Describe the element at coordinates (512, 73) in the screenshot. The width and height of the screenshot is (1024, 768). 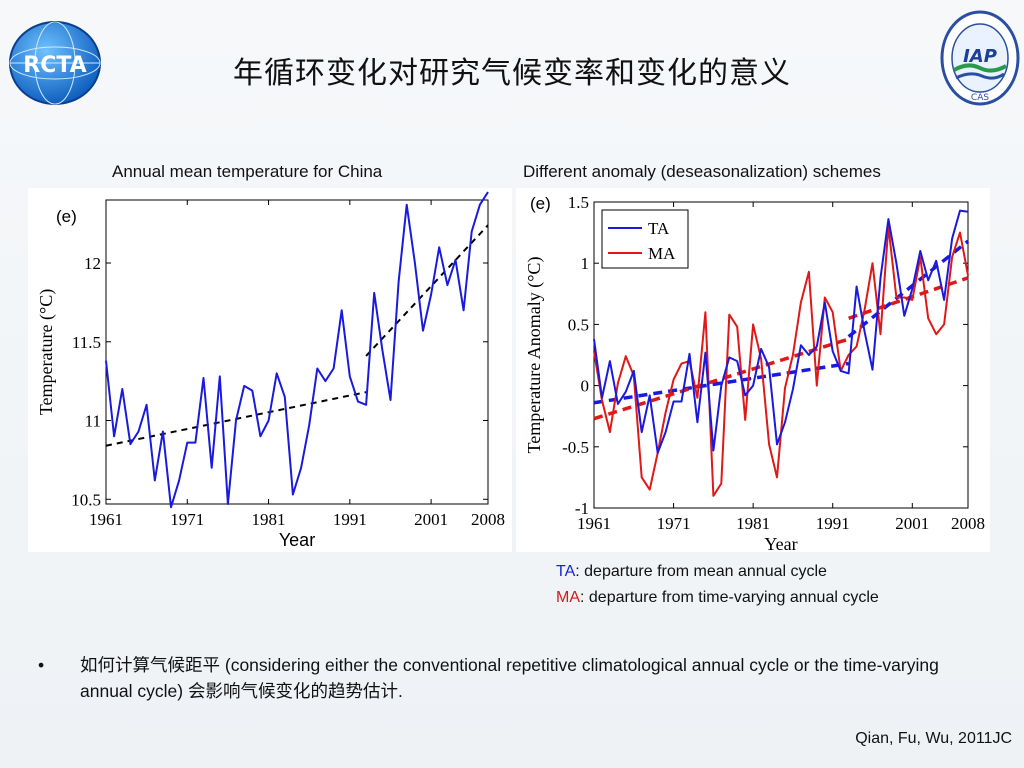
I see `slide-title: 年循环变化对研究气候变率和变化的意义` at that location.